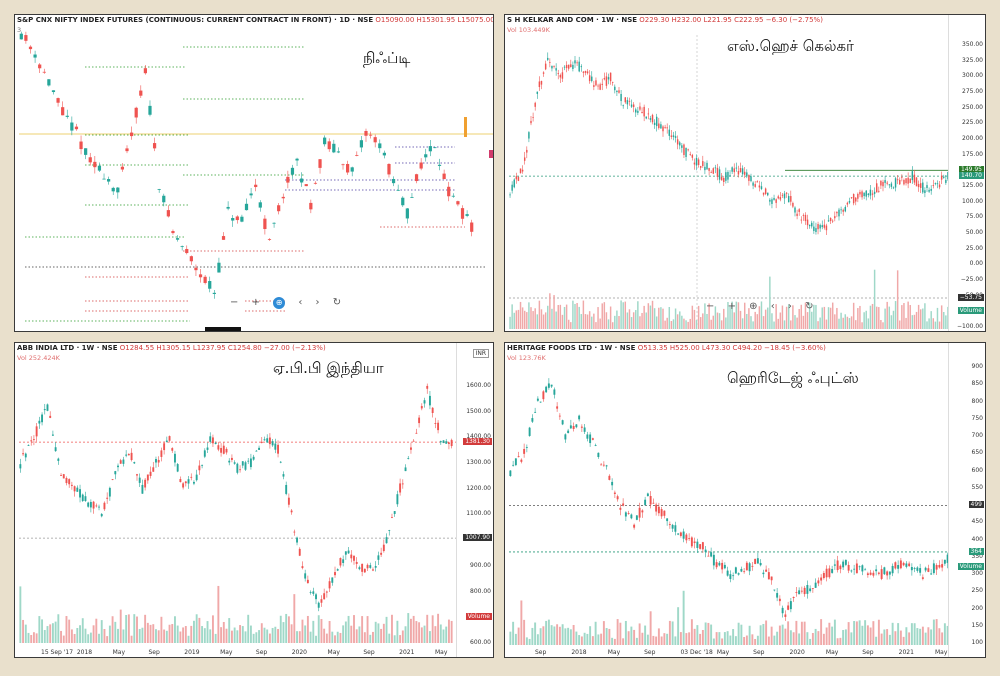 The image size is (1000, 676). What do you see at coordinates (977, 522) in the screenshot?
I see `y-tick-label: 450` at bounding box center [977, 522].